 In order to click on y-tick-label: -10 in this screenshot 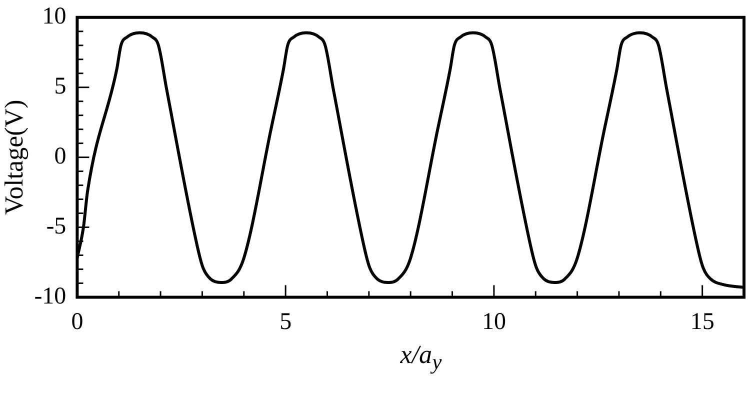, I will do `click(50, 296)`.